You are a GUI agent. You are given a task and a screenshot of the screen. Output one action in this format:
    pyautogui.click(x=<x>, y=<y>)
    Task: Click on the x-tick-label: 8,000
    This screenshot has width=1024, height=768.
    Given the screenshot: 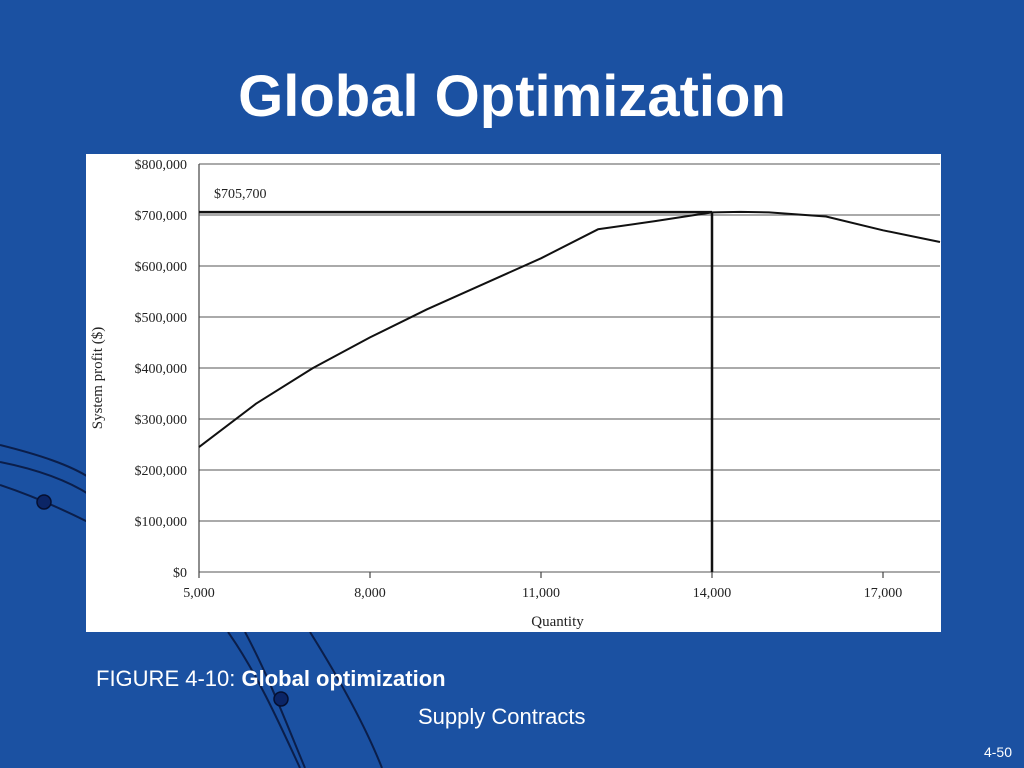 What is the action you would take?
    pyautogui.click(x=370, y=593)
    